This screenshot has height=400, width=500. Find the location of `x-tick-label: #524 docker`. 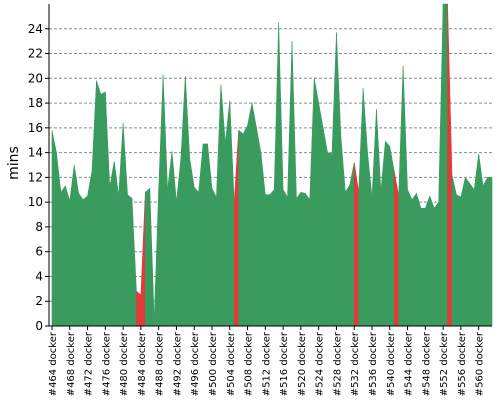

x-tick-label: #524 docker is located at coordinates (320, 363).